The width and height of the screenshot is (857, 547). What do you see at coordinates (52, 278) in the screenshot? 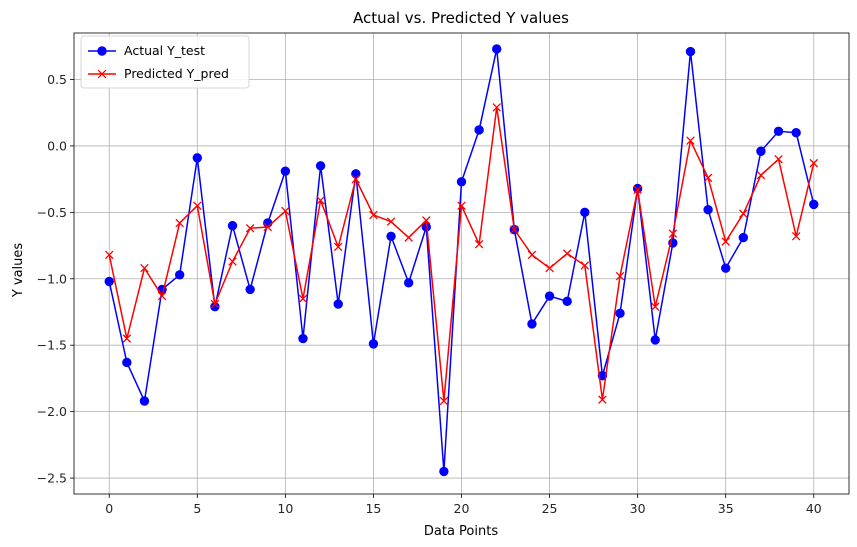
I see `y-tick-label: −1.0` at bounding box center [52, 278].